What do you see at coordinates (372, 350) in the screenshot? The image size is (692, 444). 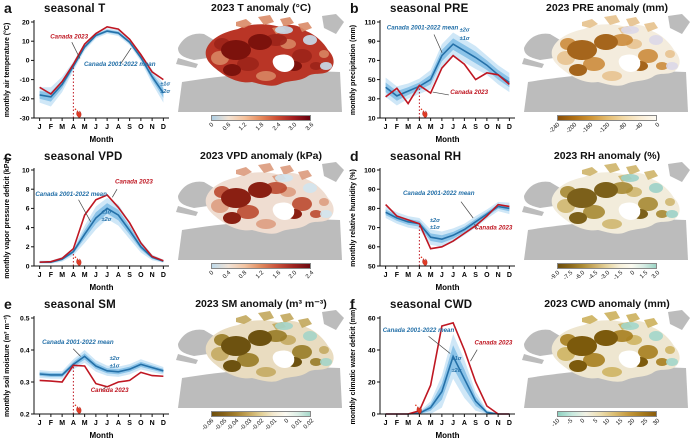 I see `svg-text: 40` at bounding box center [372, 350].